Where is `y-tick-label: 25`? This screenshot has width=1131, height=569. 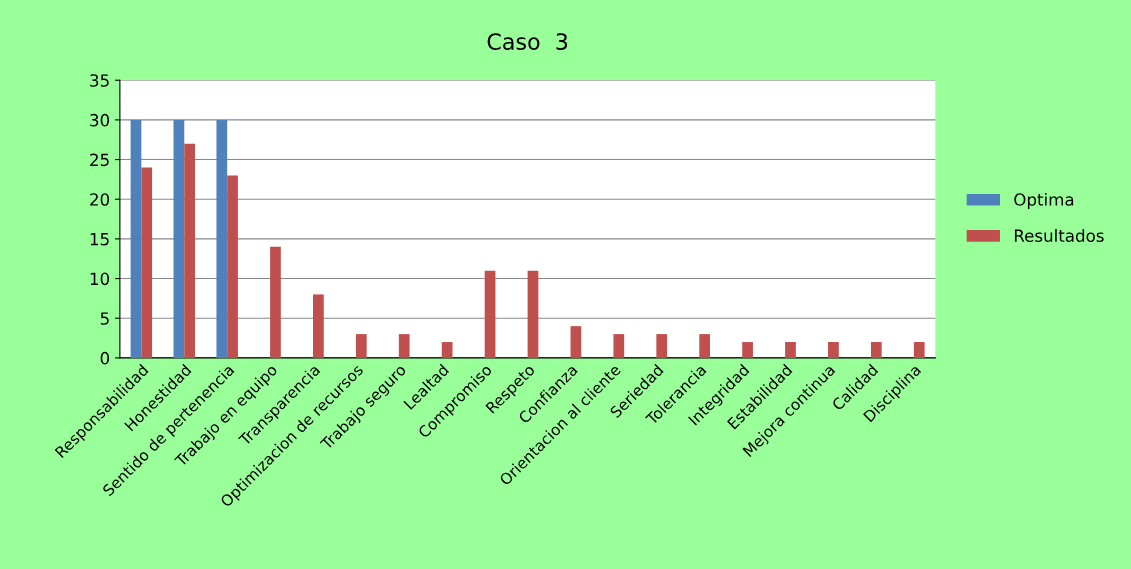 y-tick-label: 25 is located at coordinates (99, 160).